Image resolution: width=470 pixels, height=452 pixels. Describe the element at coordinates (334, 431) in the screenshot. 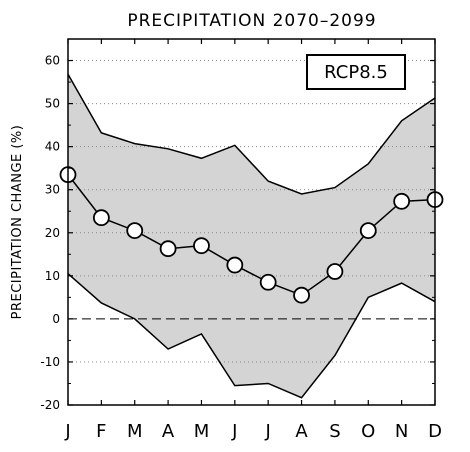

I see `x-tick-label: S` at that location.